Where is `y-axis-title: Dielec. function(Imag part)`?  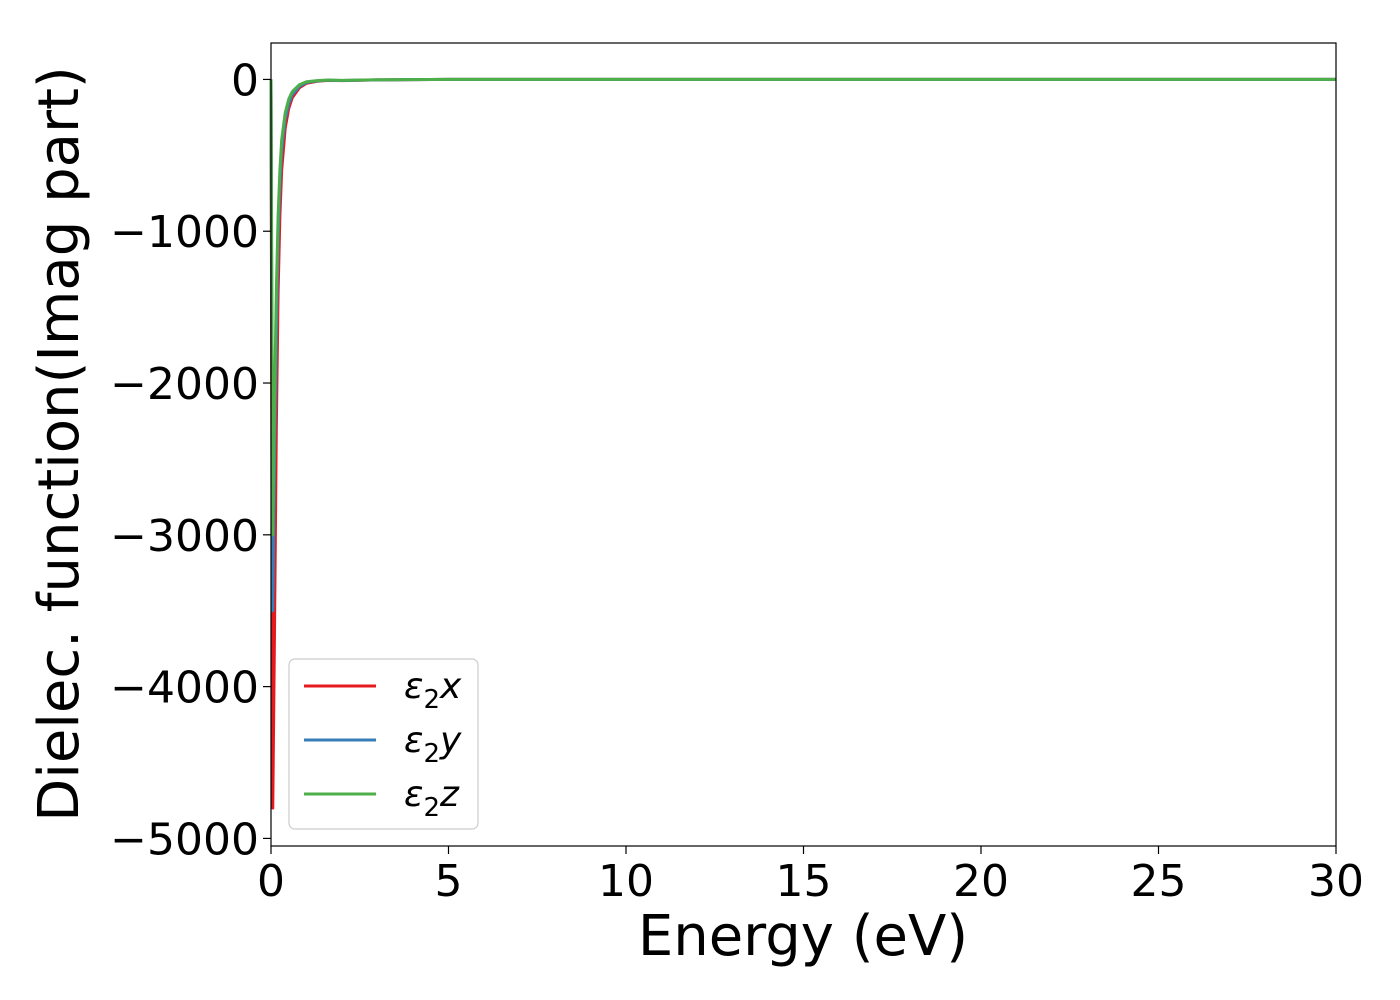 y-axis-title: Dielec. function(Imag part) is located at coordinates (59, 444).